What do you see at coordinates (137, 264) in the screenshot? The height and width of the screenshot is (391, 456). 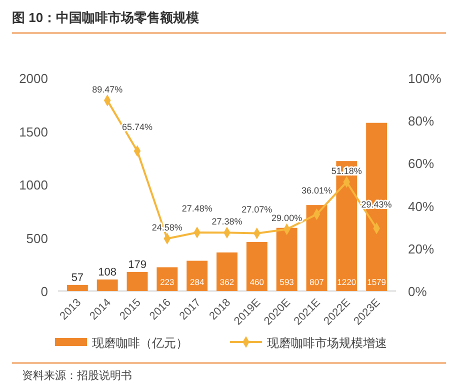 I see `data-label: 179` at bounding box center [137, 264].